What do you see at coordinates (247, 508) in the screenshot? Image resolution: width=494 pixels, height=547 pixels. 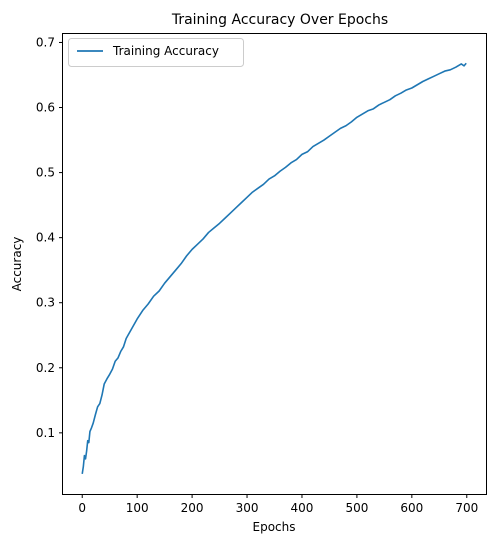 I see `x-tick-label: 300` at bounding box center [247, 508].